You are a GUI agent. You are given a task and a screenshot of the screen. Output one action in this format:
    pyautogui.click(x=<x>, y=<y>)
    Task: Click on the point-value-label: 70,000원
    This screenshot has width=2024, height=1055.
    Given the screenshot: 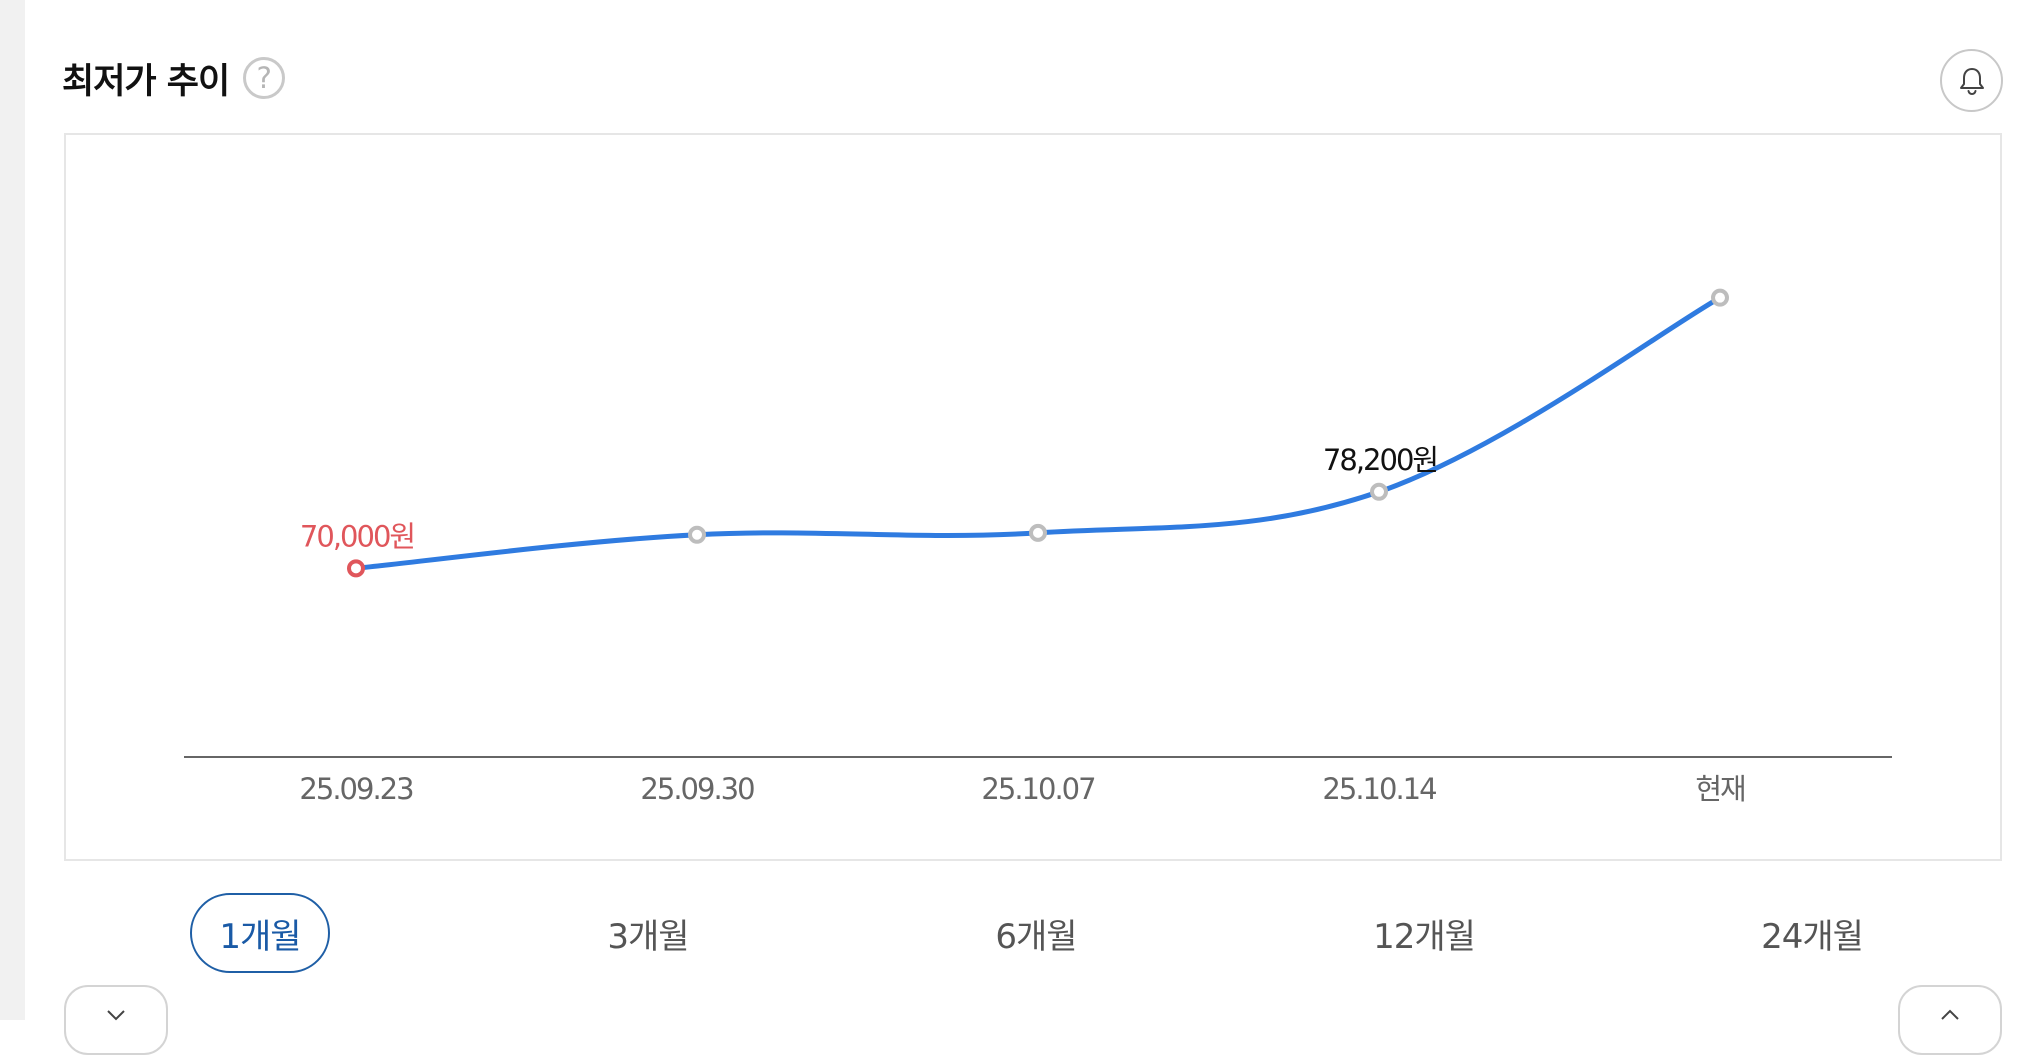 What is the action you would take?
    pyautogui.click(x=357, y=536)
    